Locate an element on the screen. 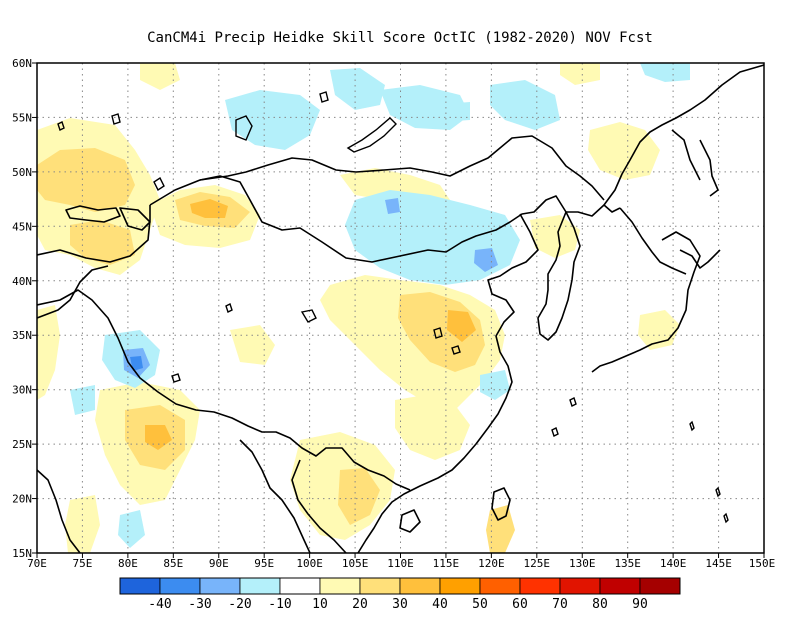 The width and height of the screenshot is (800, 618). y-tick-label: 20N is located at coordinates (22, 499).